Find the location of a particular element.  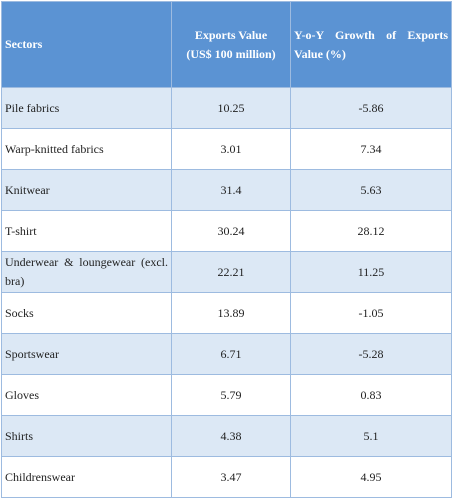

table-row: T-shirt 30.24 28.12 is located at coordinates (226, 231).